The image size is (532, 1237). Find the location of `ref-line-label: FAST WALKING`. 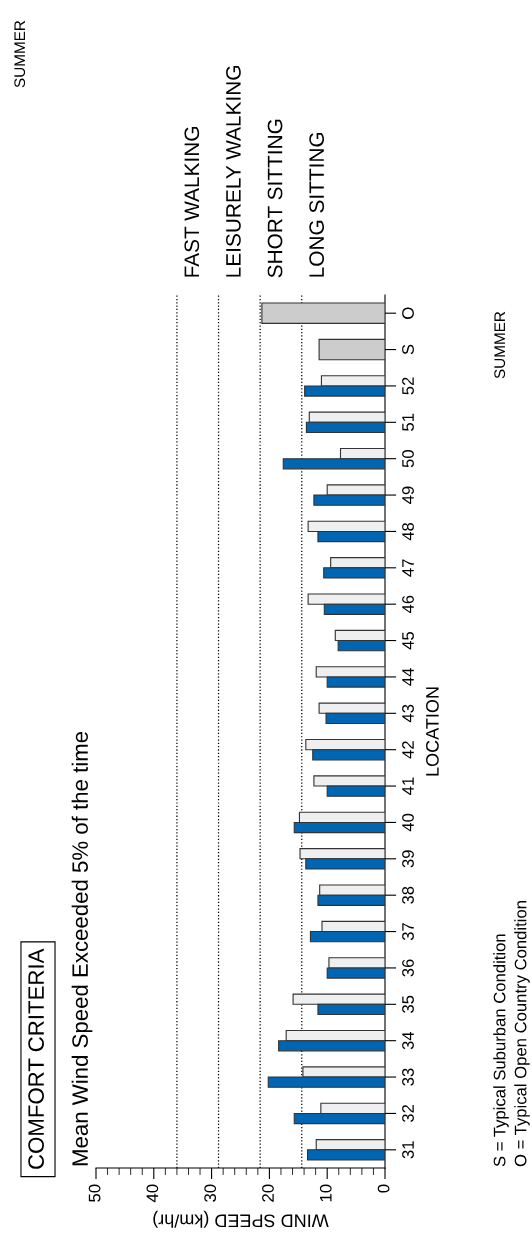

ref-line-label: FAST WALKING is located at coordinates (192, 202).